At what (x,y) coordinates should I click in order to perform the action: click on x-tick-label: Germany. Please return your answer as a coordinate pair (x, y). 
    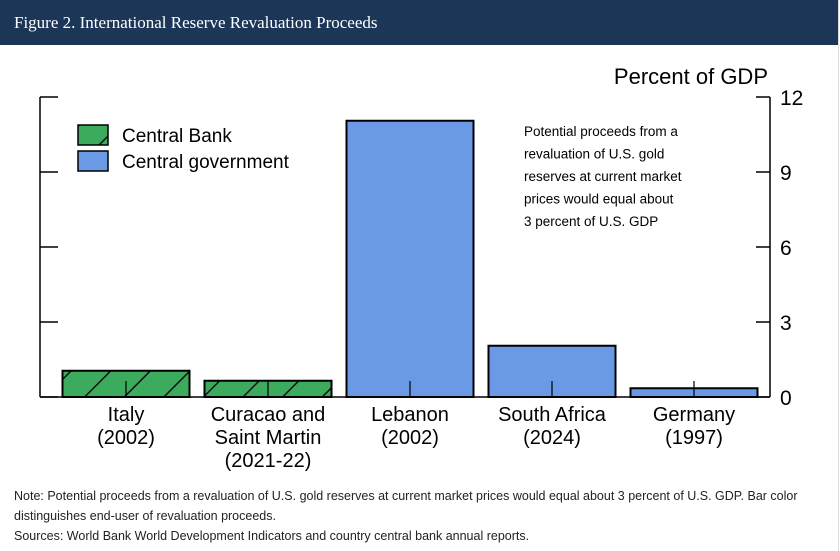
    Looking at the image, I should click on (694, 415).